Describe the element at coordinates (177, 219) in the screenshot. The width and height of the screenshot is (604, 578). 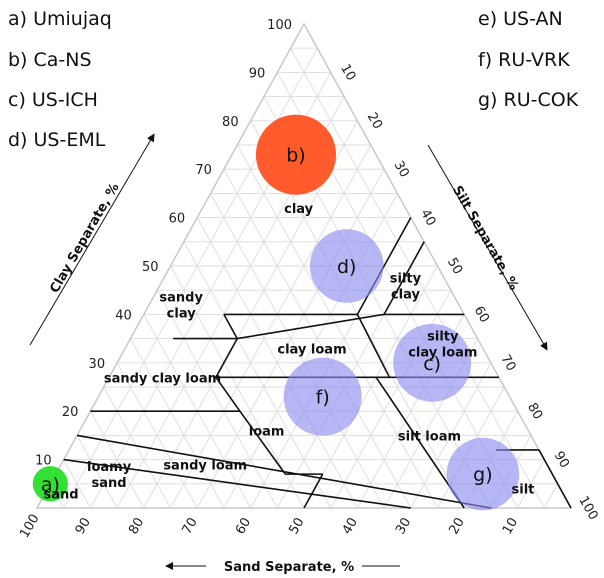
I see `clay-tick-label: 60` at that location.